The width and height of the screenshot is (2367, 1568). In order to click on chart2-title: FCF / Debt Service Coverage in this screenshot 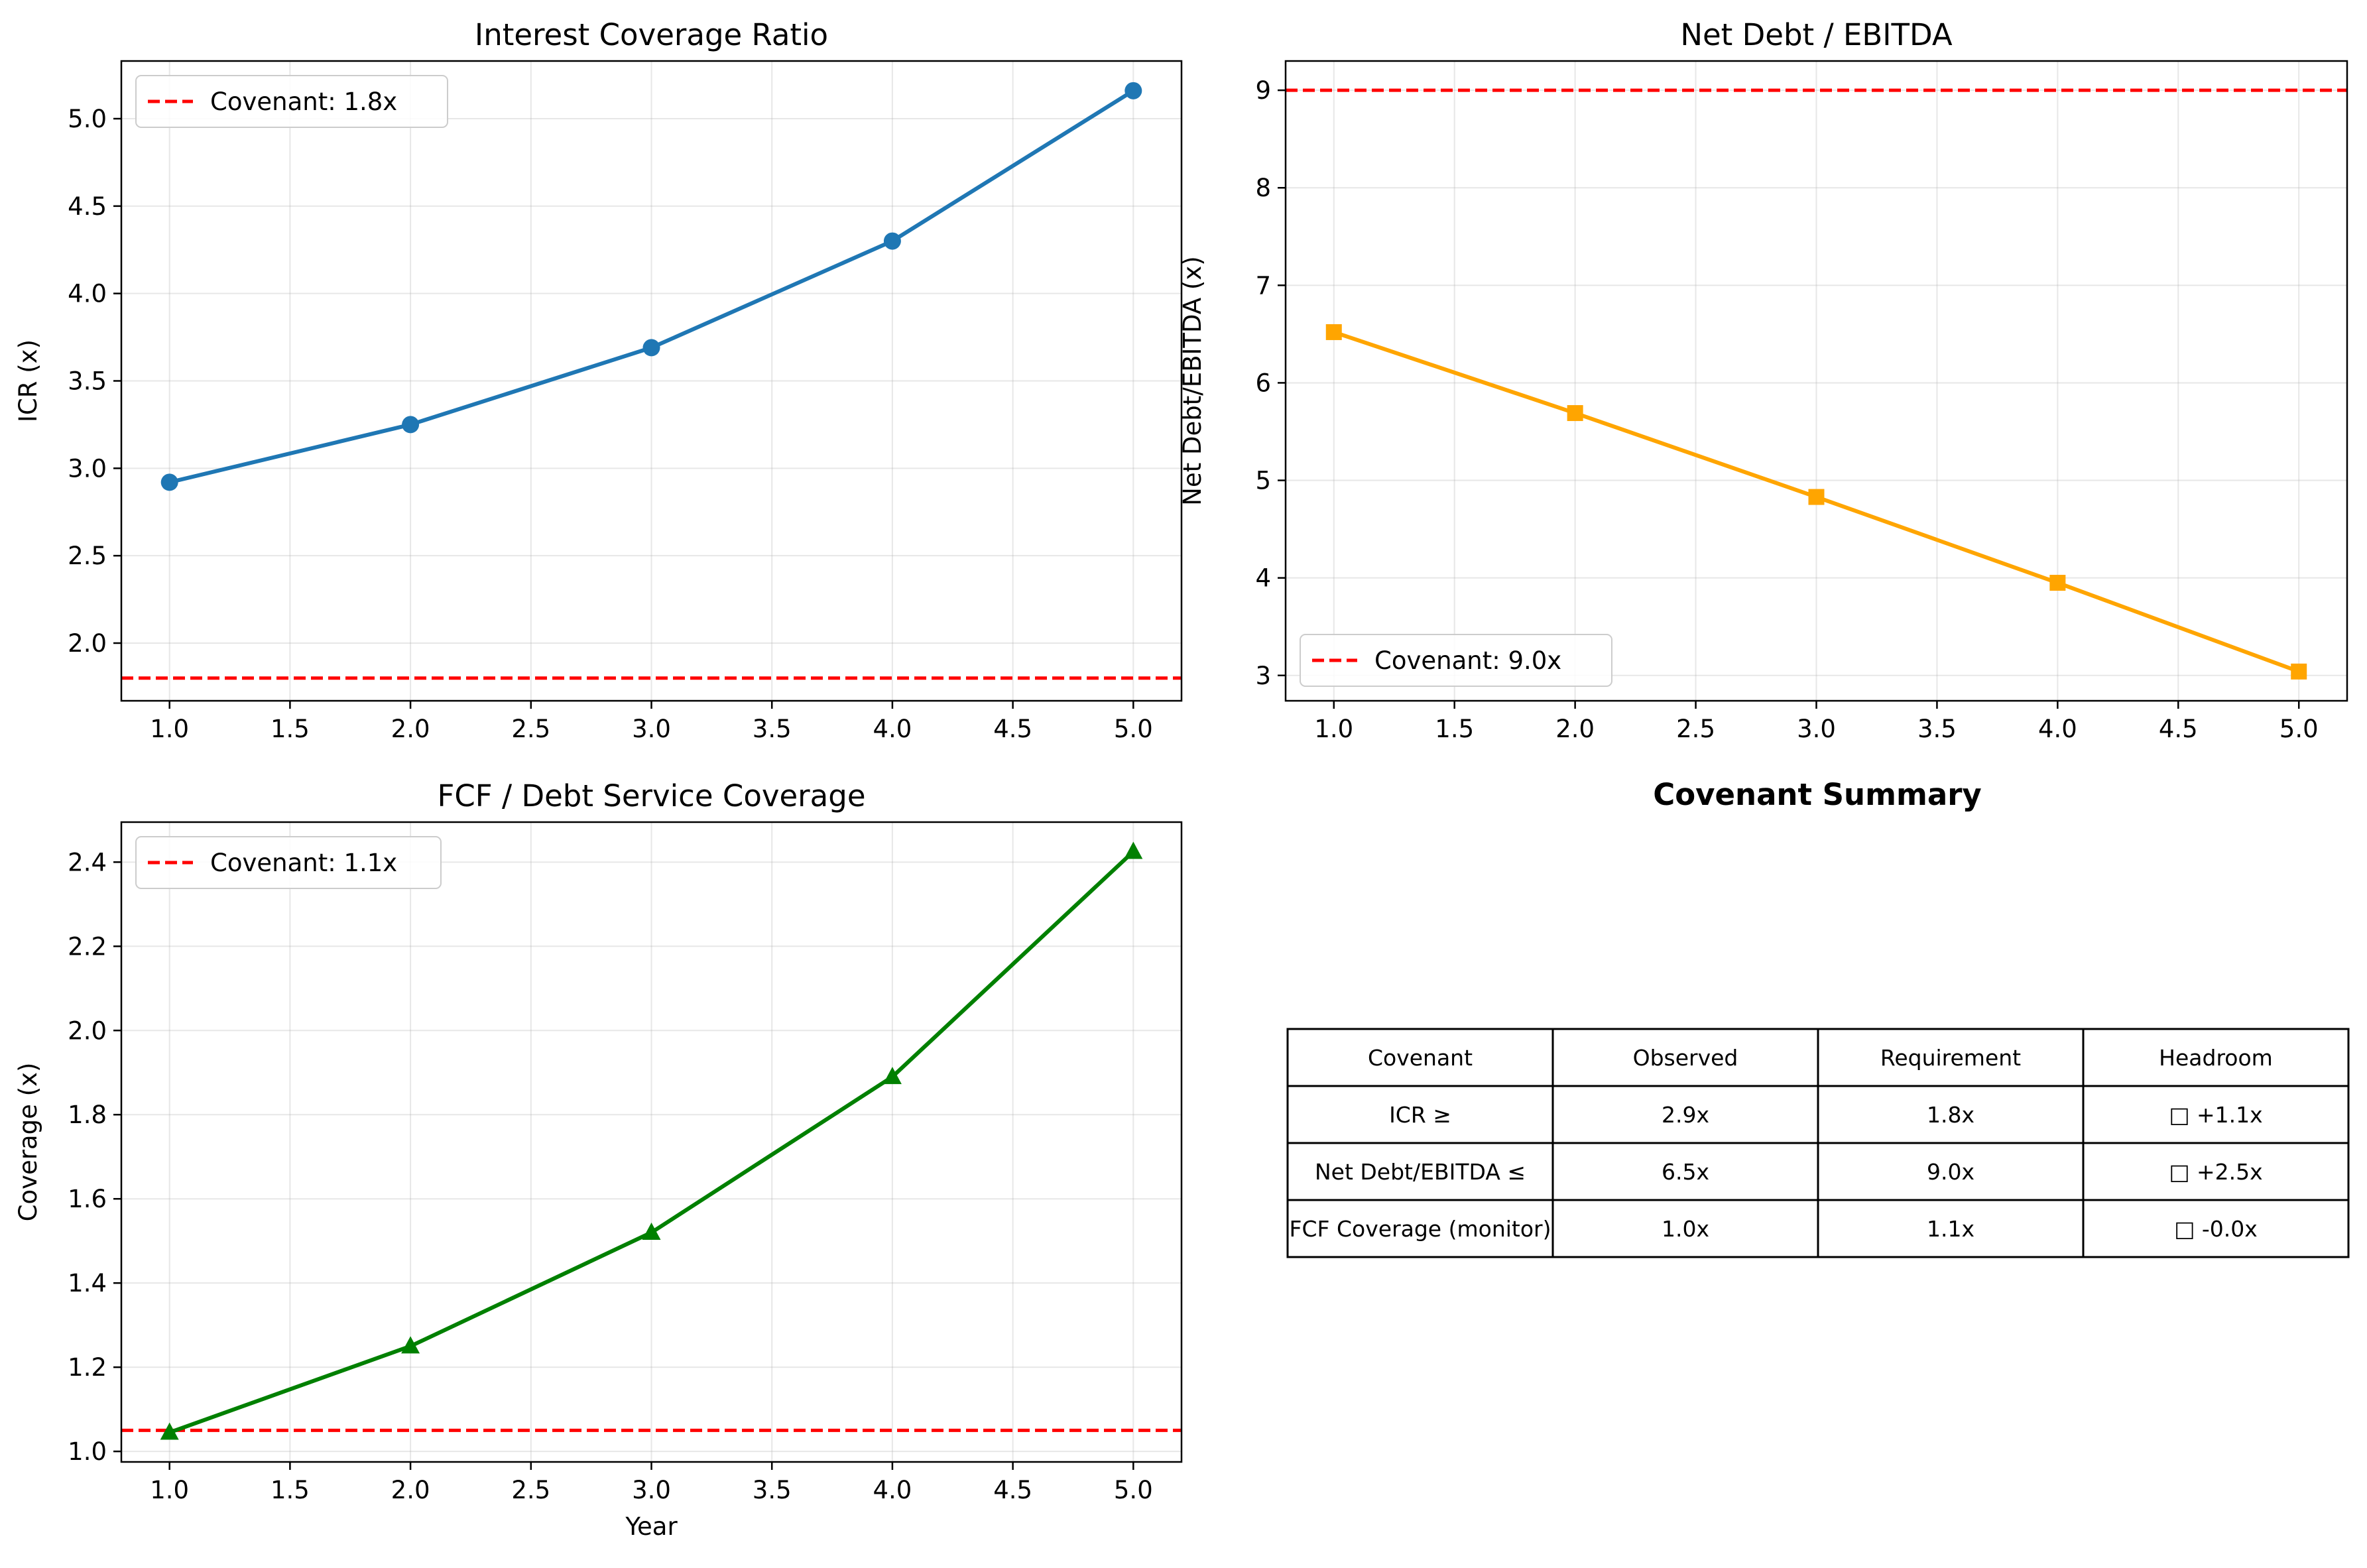, I will do `click(651, 796)`.